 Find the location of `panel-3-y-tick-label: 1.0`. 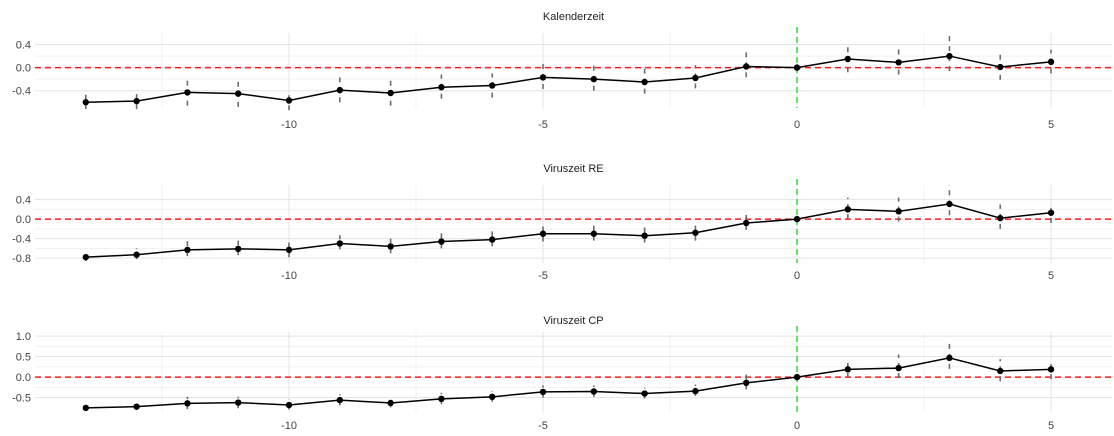

panel-3-y-tick-label: 1.0 is located at coordinates (23, 337).